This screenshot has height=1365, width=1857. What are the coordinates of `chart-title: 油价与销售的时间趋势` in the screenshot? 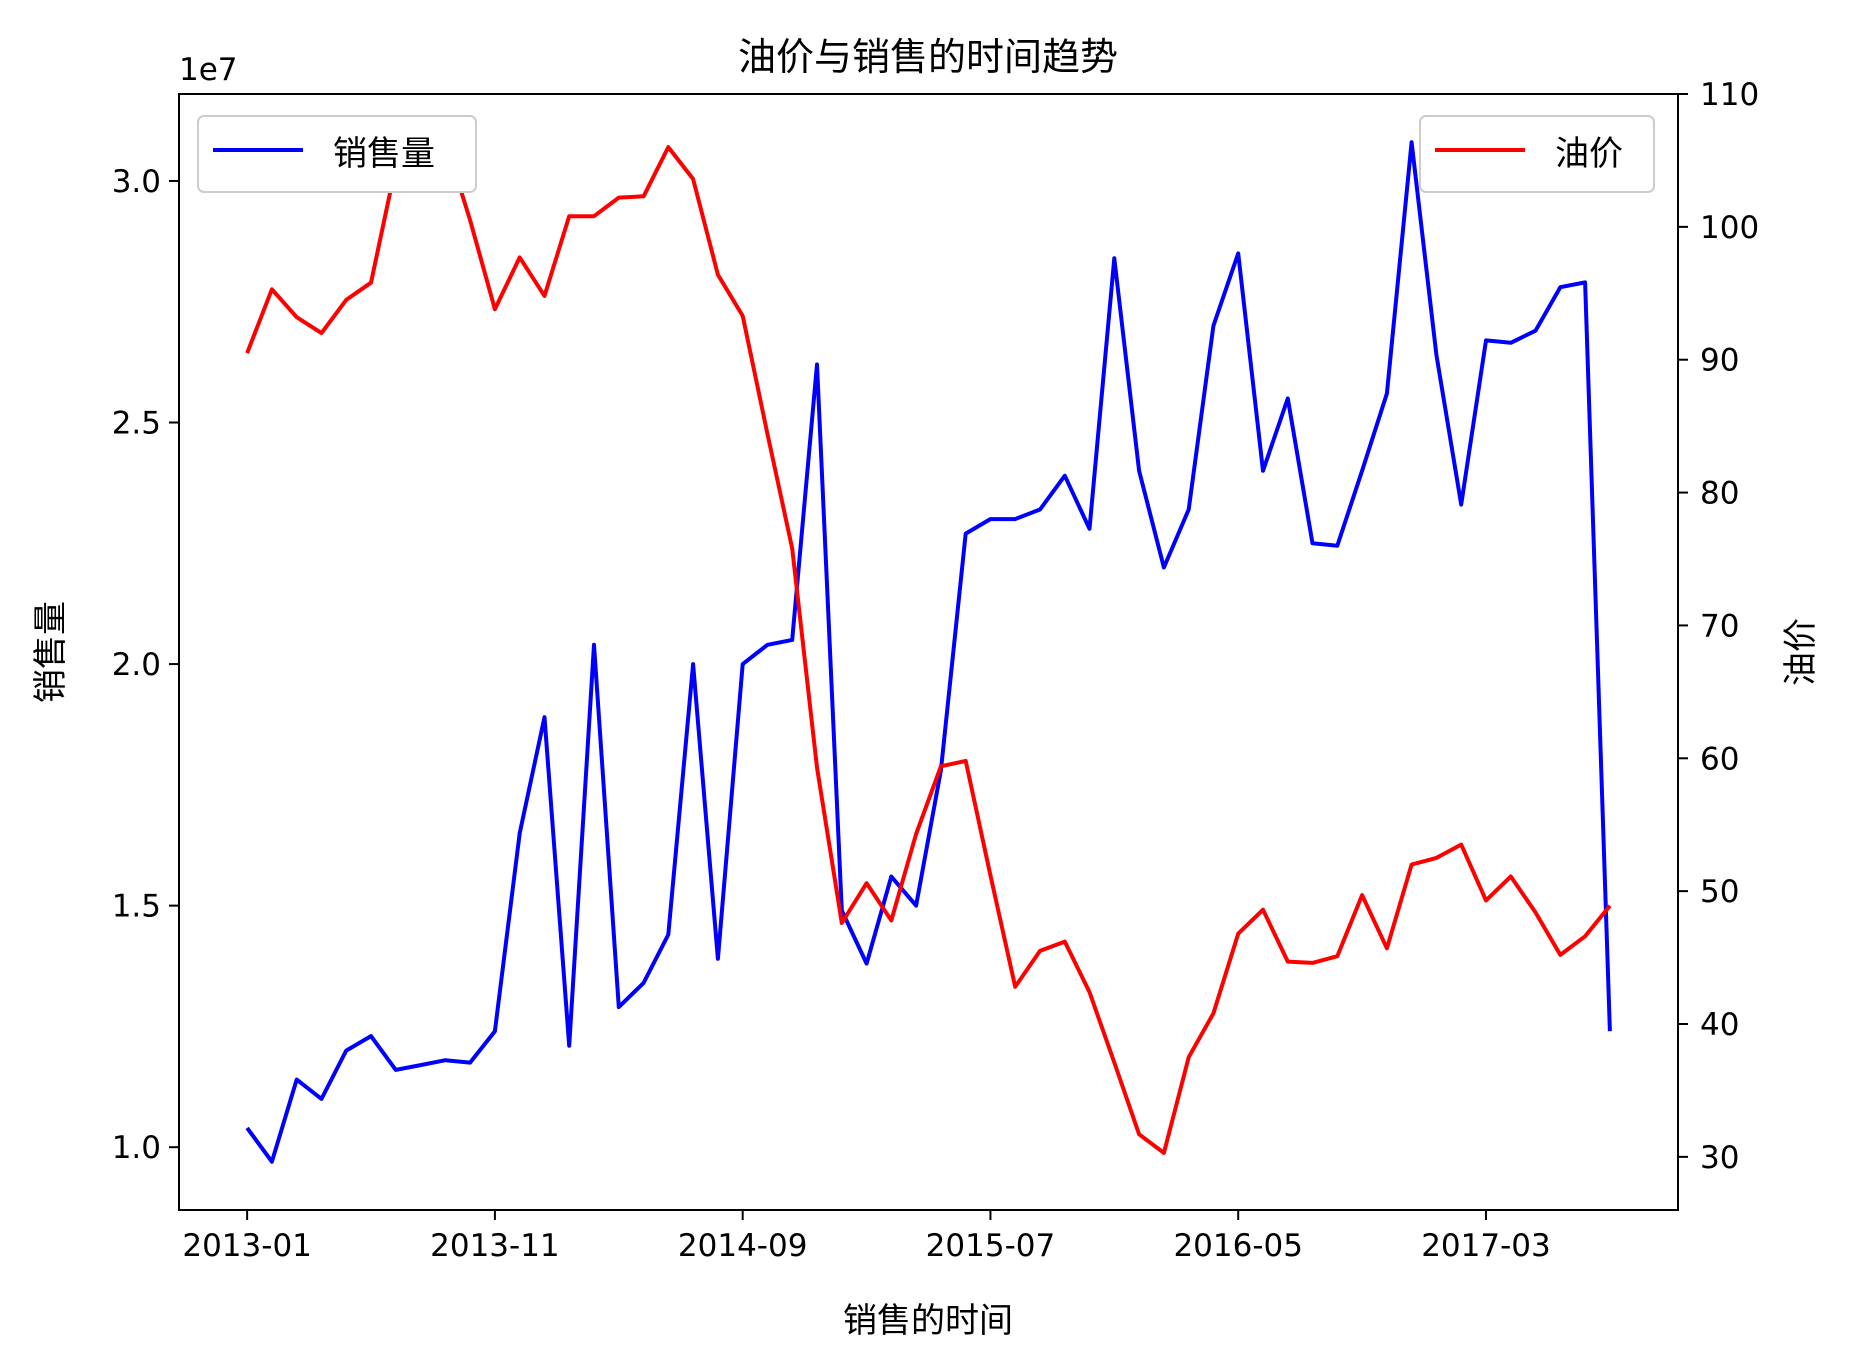 It's located at (928, 57).